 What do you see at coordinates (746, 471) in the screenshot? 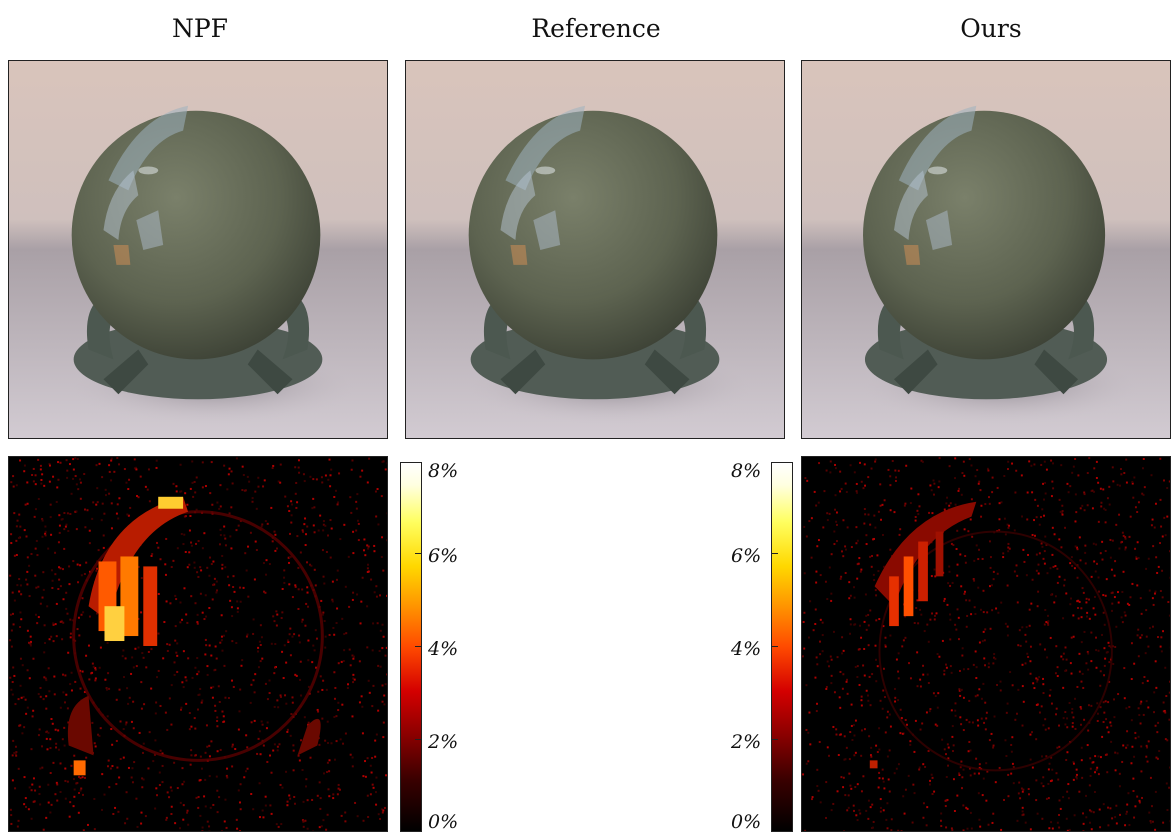
I see `colorbar-right-label-8: 8%` at bounding box center [746, 471].